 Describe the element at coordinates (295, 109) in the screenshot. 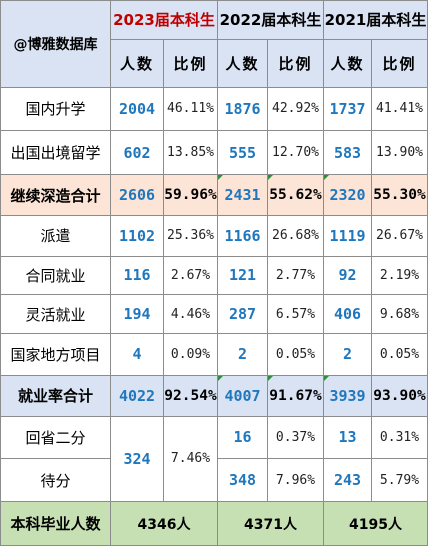

I see `ratio-cell: 42.92%` at that location.